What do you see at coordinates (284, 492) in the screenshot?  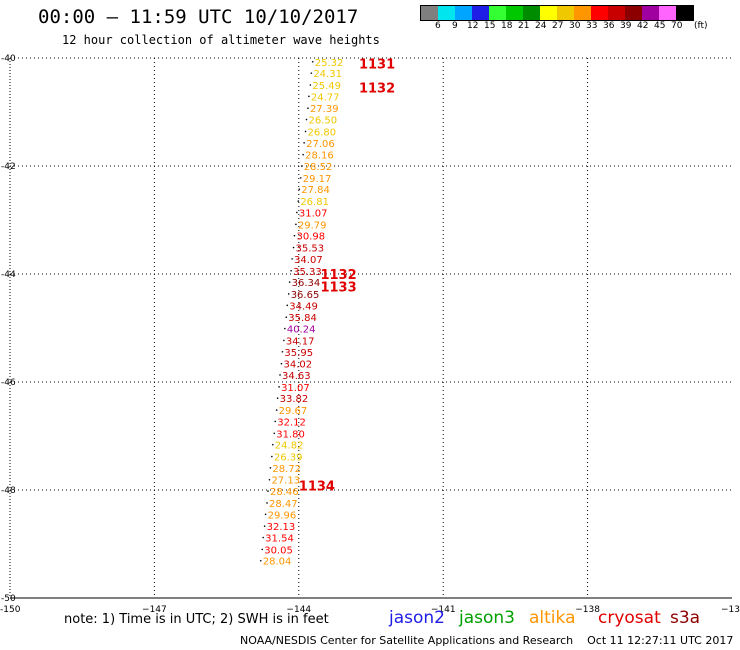 I see `wave-height-label: 28.46` at bounding box center [284, 492].